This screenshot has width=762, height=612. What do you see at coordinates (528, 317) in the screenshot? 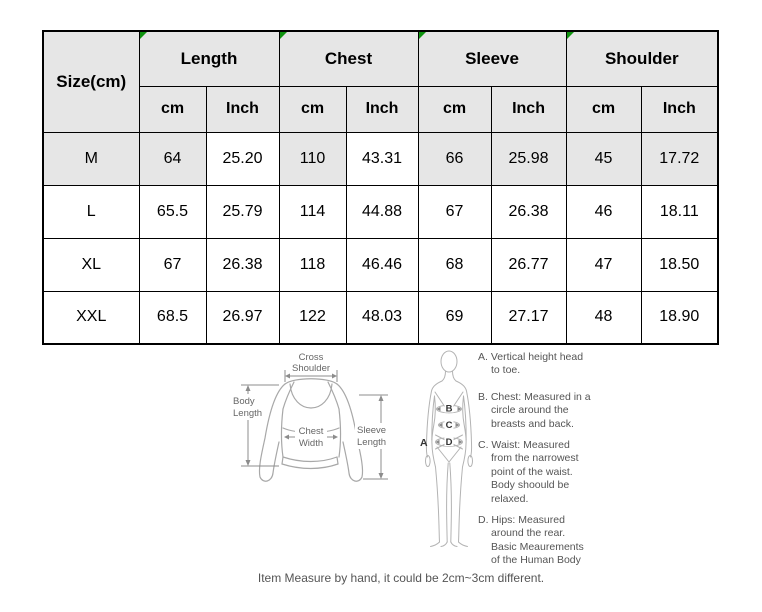
I see `data-cell: 27.17` at bounding box center [528, 317].